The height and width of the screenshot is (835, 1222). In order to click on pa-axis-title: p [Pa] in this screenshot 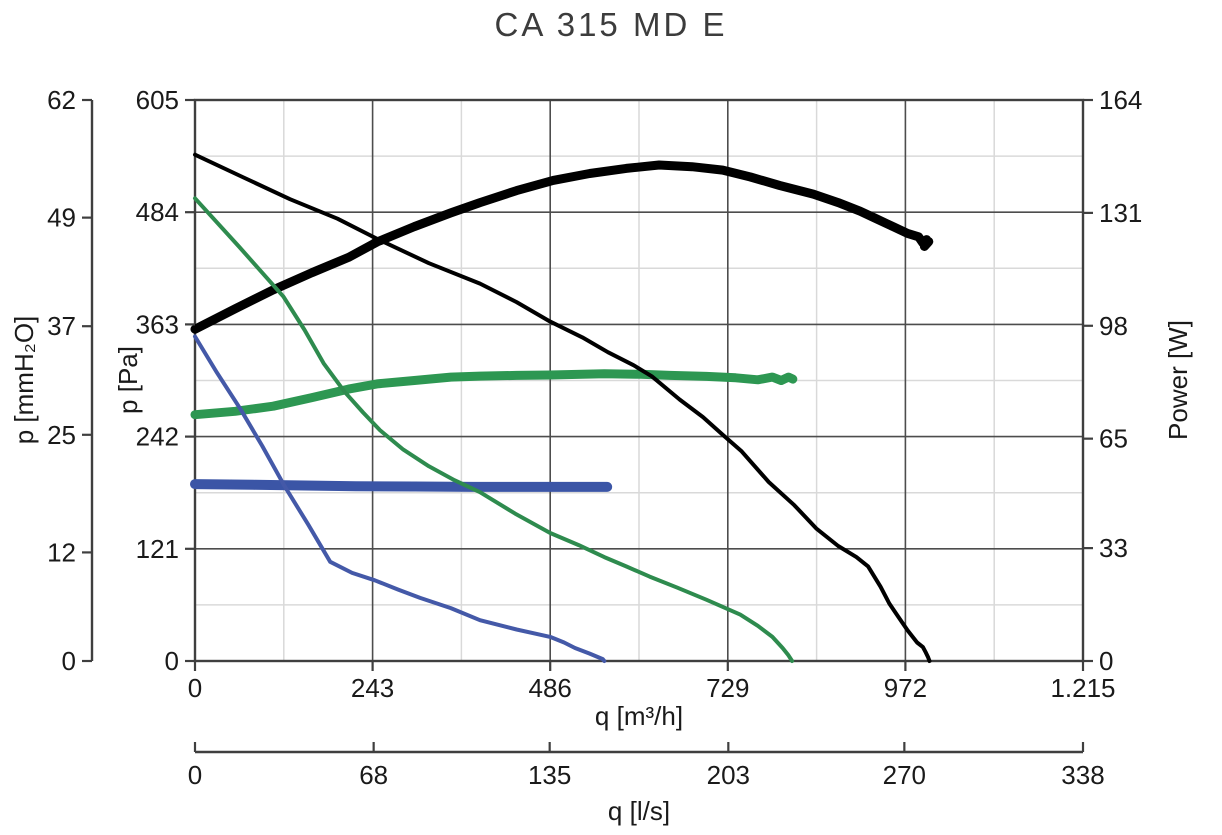, I will do `click(128, 380)`.